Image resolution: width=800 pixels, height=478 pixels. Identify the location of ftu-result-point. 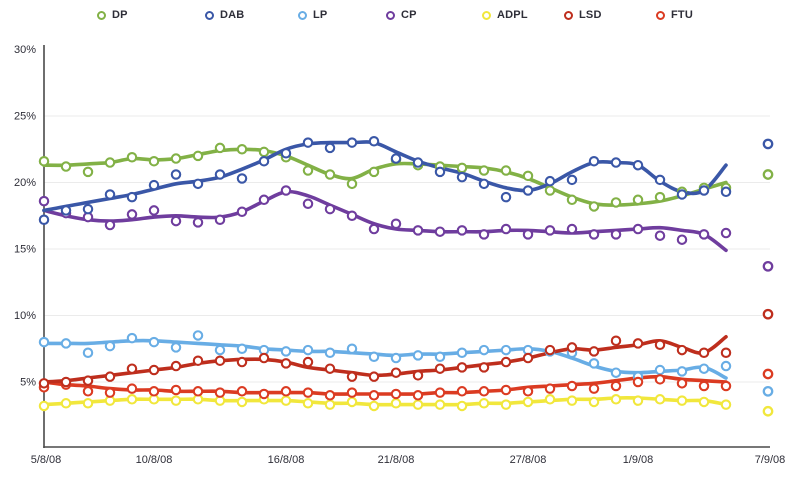
(768, 374).